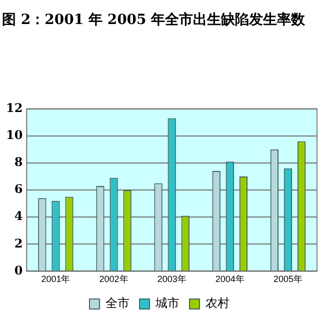 The image size is (335, 320). I want to click on chart-title: 图 2：2001 年 2005 年全市出生缺陷发生率数, so click(154, 19).